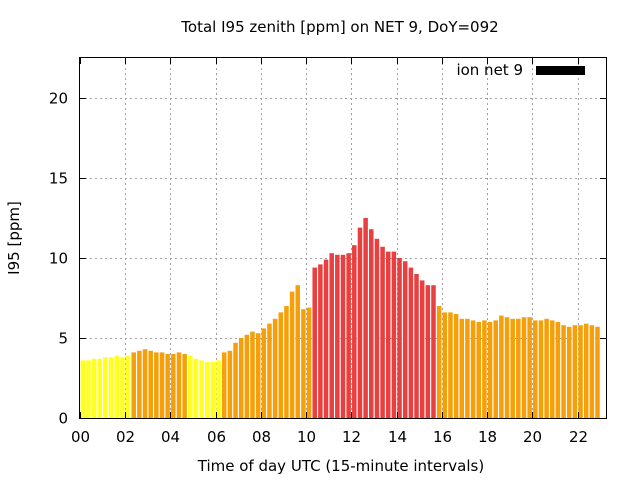 The width and height of the screenshot is (640, 480). I want to click on x-tick-label: 04, so click(170, 437).